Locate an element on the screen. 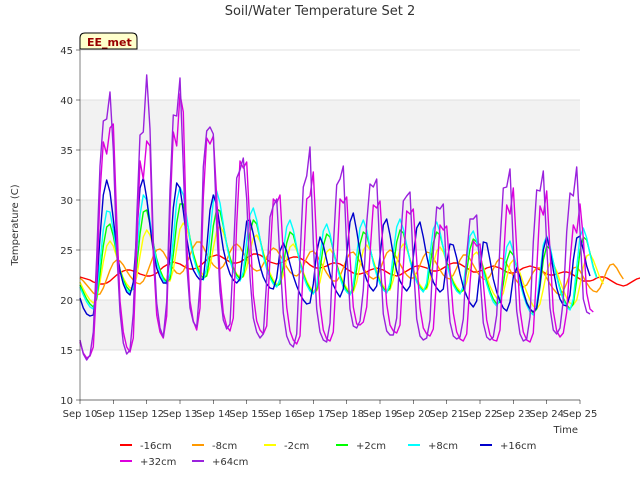 The image size is (640, 484). legend-item: -2cm is located at coordinates (286, 446).